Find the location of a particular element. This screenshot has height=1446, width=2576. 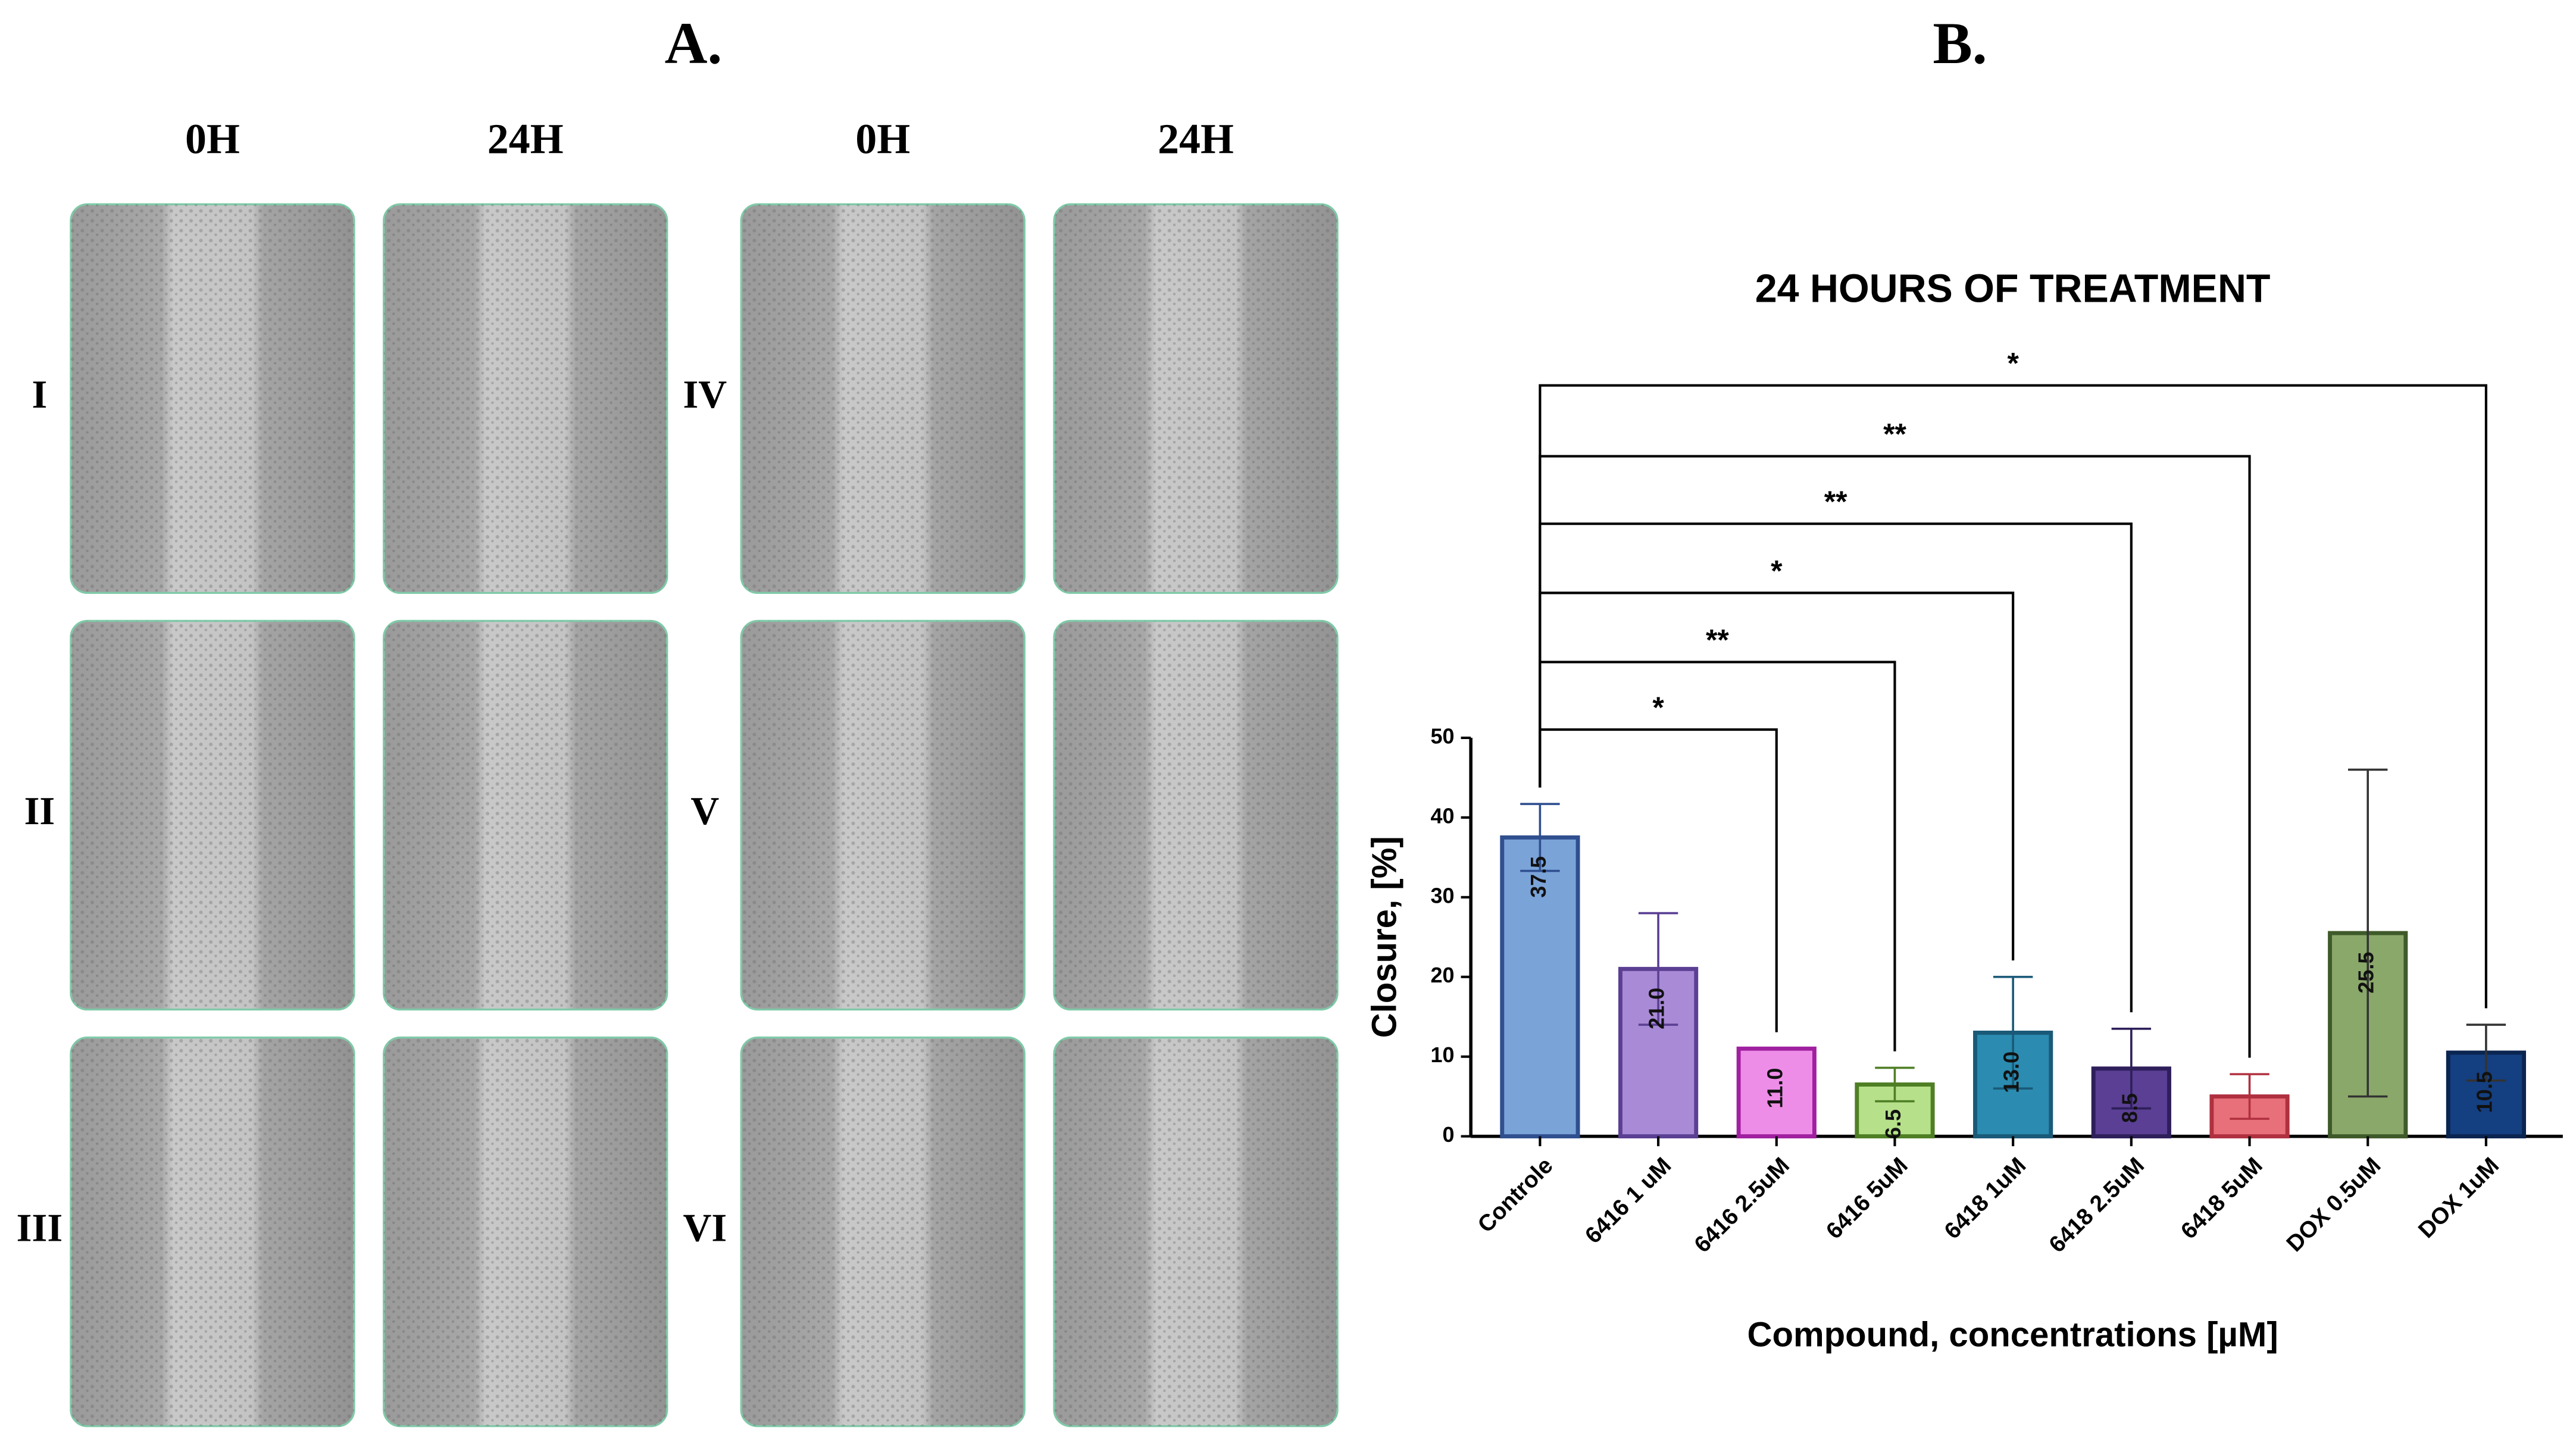

value-label: 21.0 is located at coordinates (1657, 1009).